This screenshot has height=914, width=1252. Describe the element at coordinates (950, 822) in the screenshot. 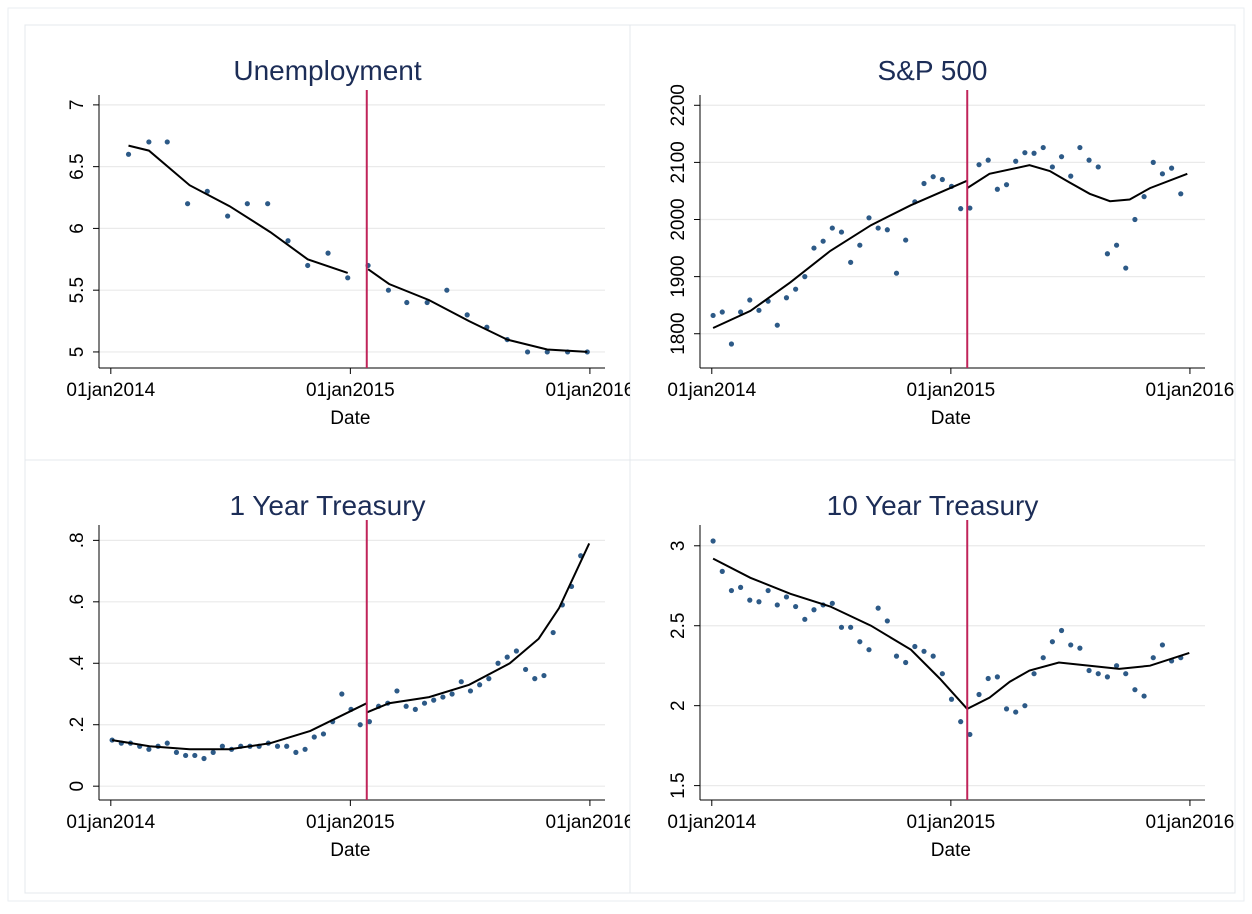

I see `x-tick-label: 01jan2015` at that location.